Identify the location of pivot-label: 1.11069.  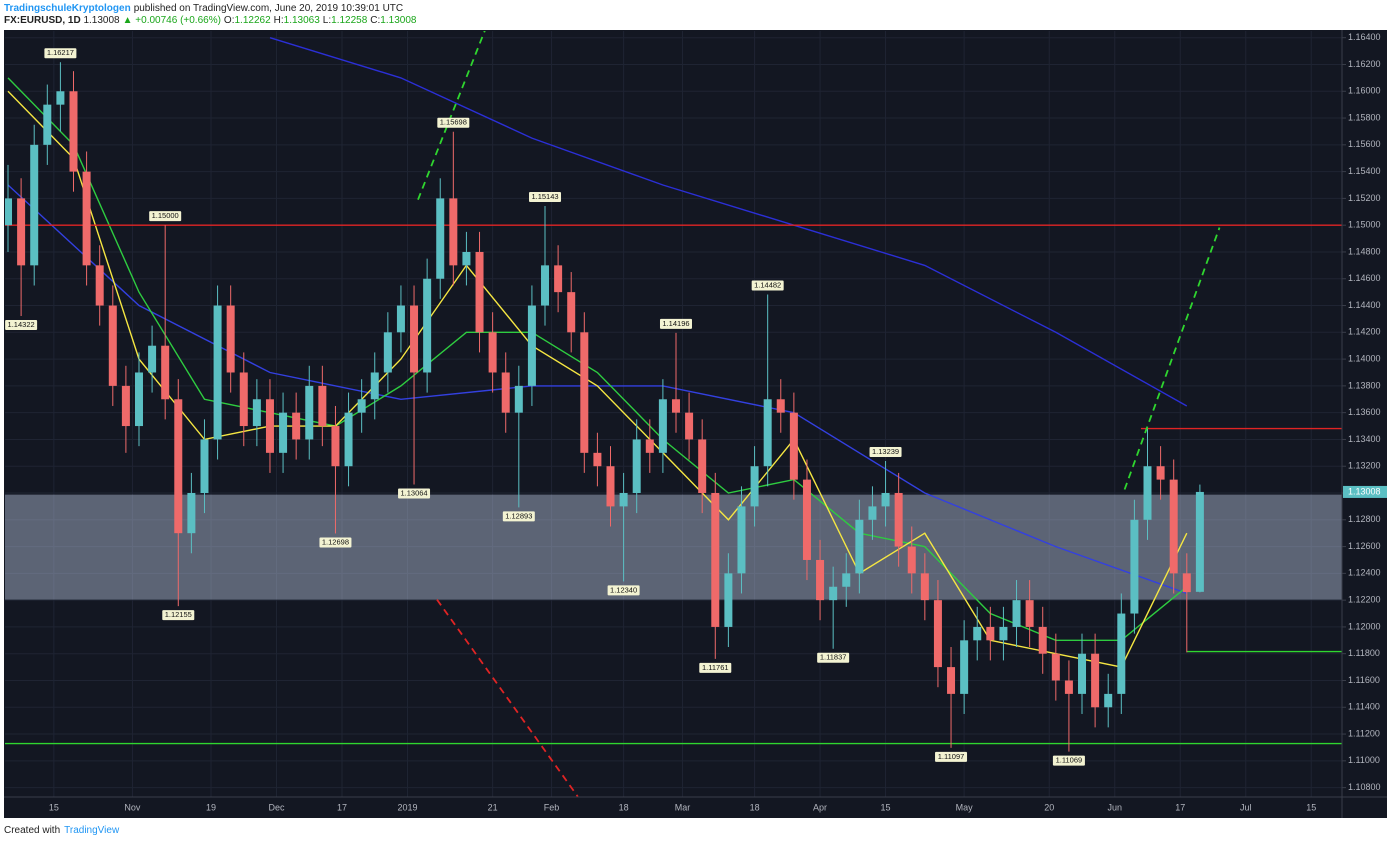
(1069, 760).